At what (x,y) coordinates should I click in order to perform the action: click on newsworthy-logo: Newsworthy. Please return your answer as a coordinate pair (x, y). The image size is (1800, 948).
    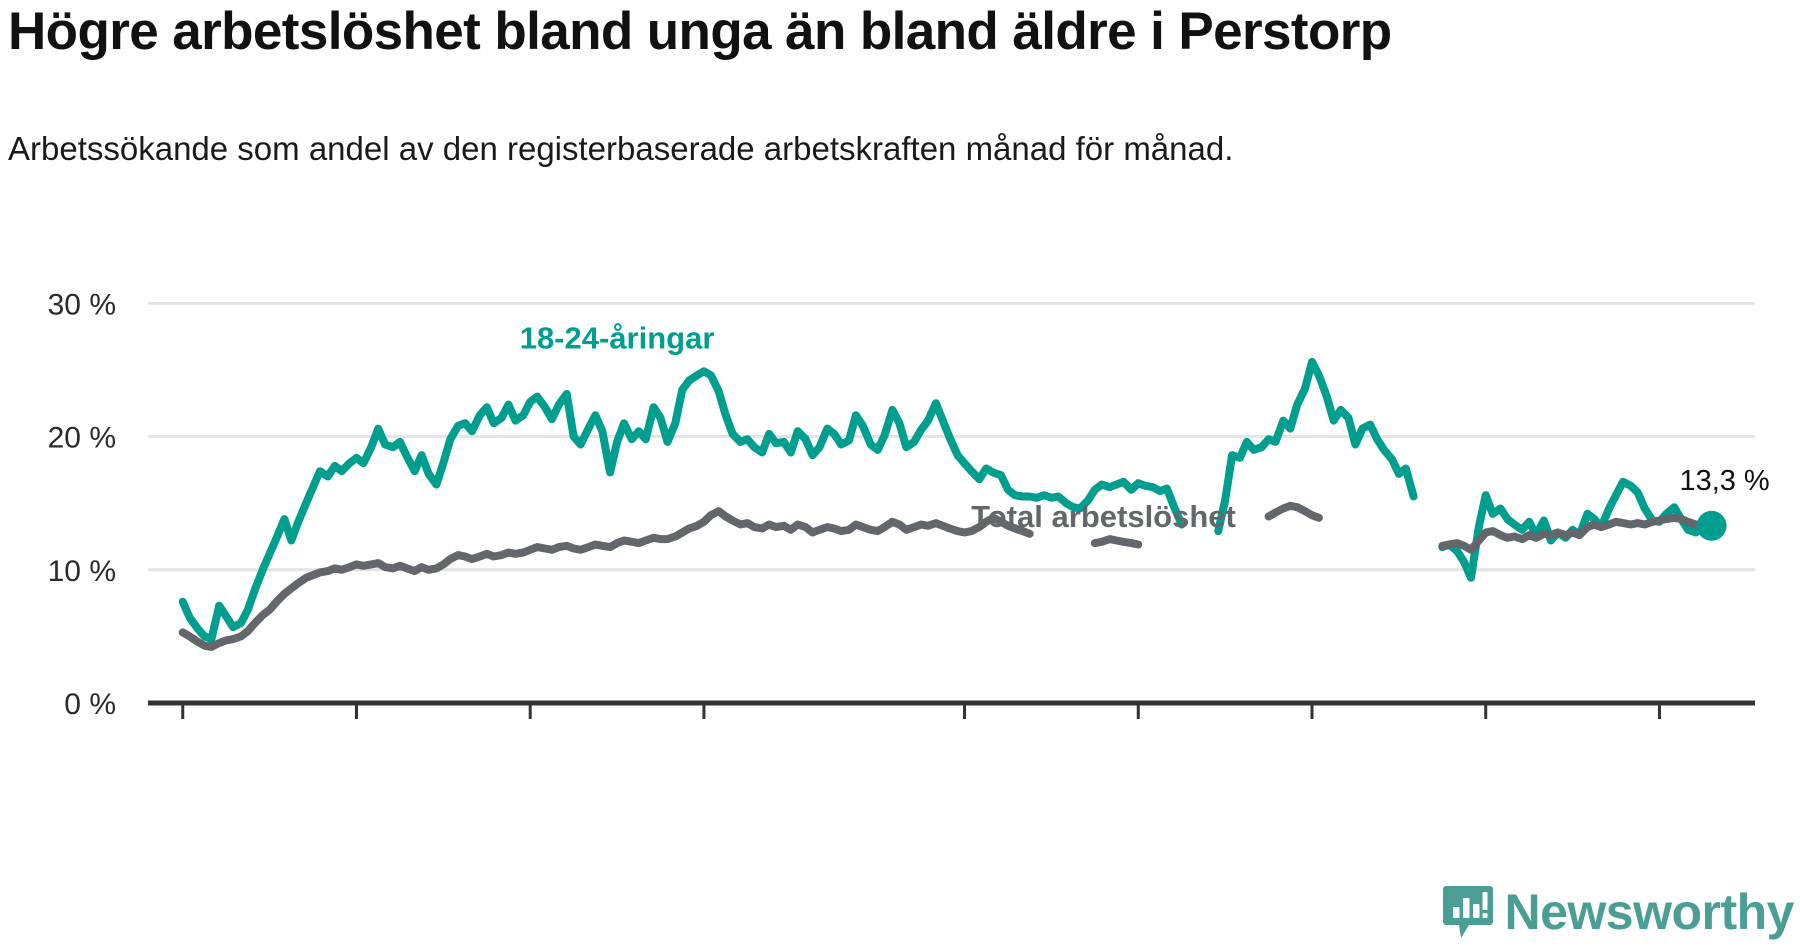
    Looking at the image, I should click on (1618, 912).